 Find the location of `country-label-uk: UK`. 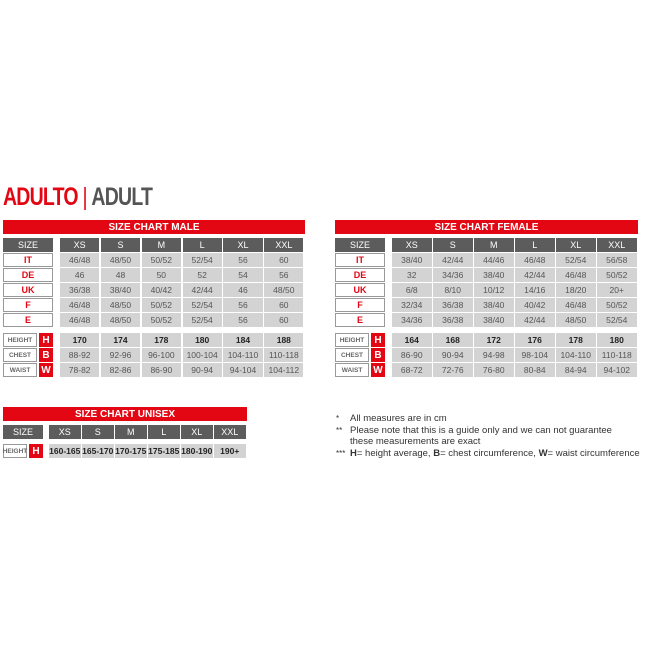

country-label-uk: UK is located at coordinates (360, 290).